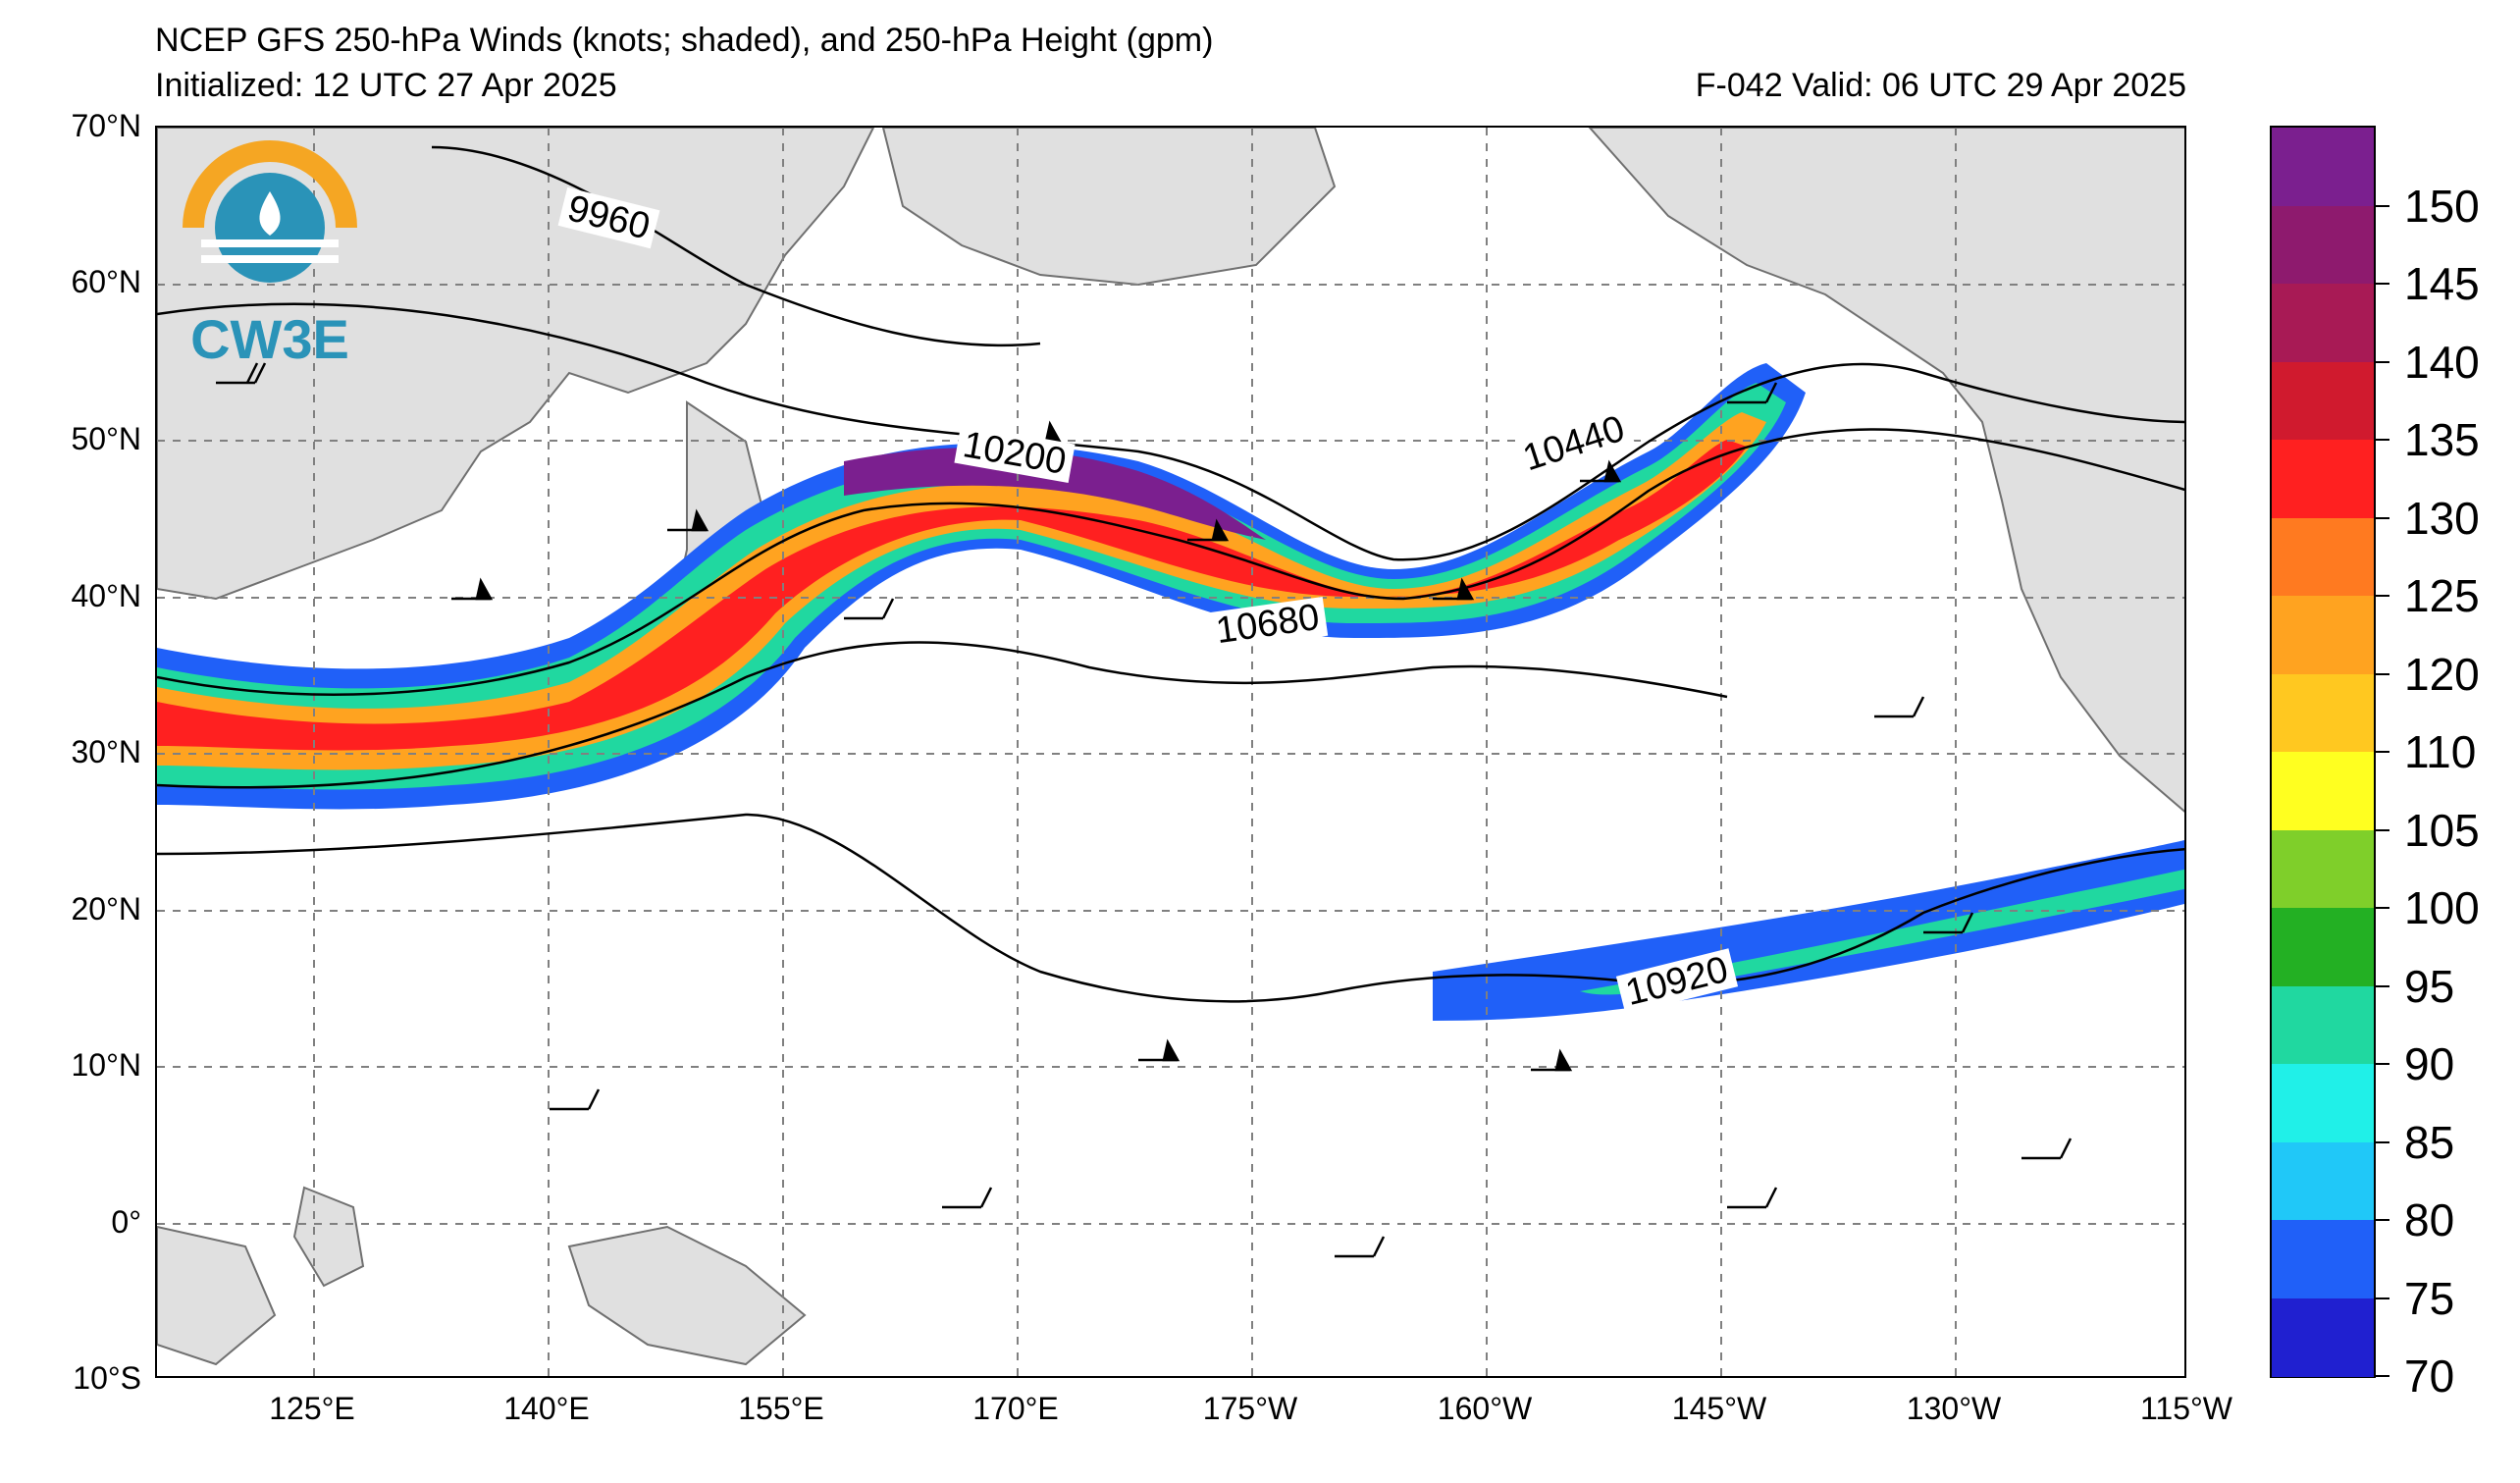  Describe the element at coordinates (126, 1222) in the screenshot. I see `lat-label-0: 0°` at that location.